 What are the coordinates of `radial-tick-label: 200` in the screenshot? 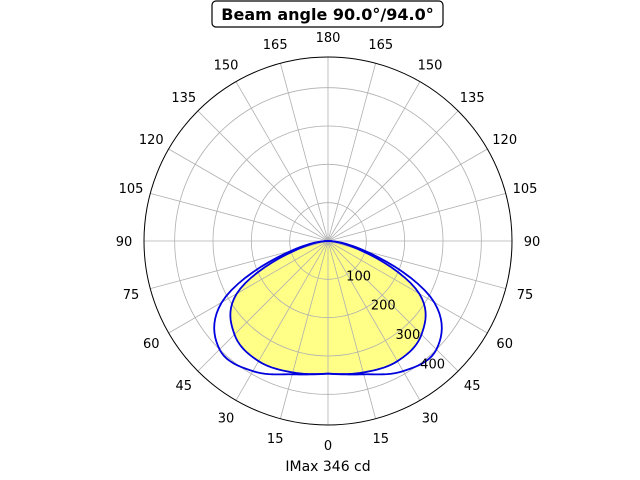 It's located at (383, 306).